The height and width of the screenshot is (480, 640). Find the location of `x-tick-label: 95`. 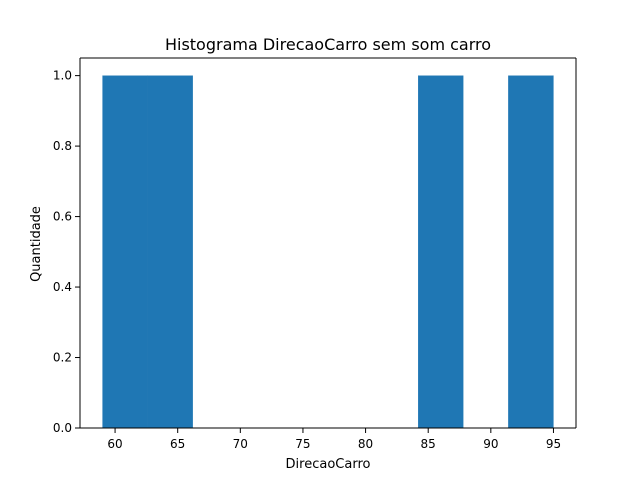

x-tick-label: 95 is located at coordinates (553, 444).